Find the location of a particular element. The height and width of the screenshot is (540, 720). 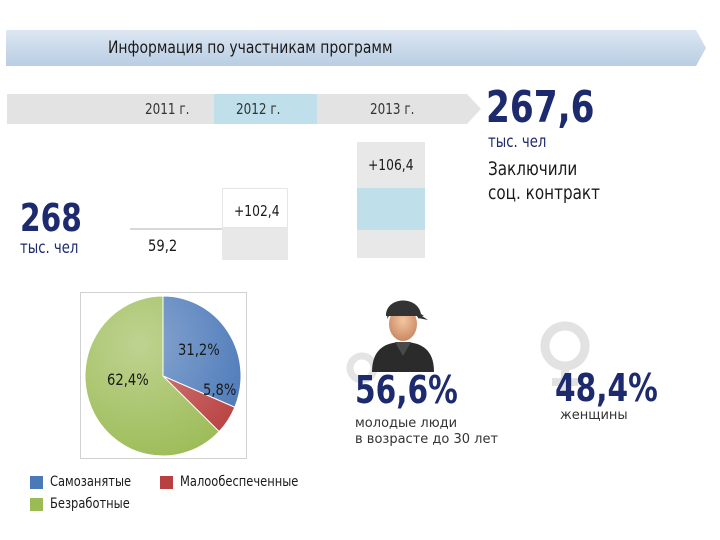

pie-label-unemployed: 62,4% is located at coordinates (128, 379).